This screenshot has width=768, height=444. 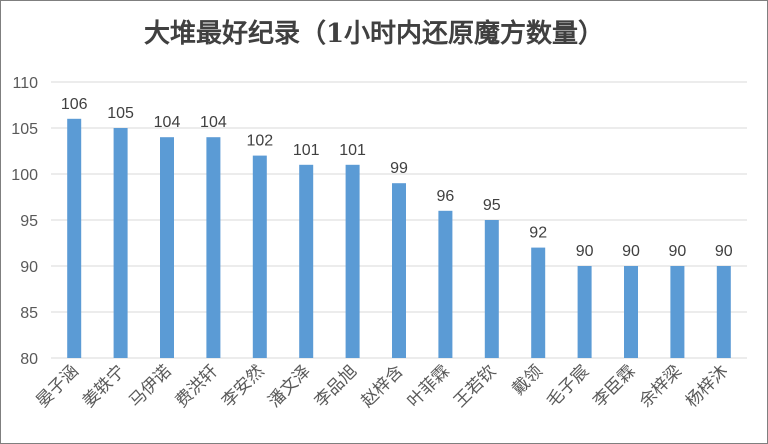 I want to click on y-tick-label: 80, so click(x=29, y=359).